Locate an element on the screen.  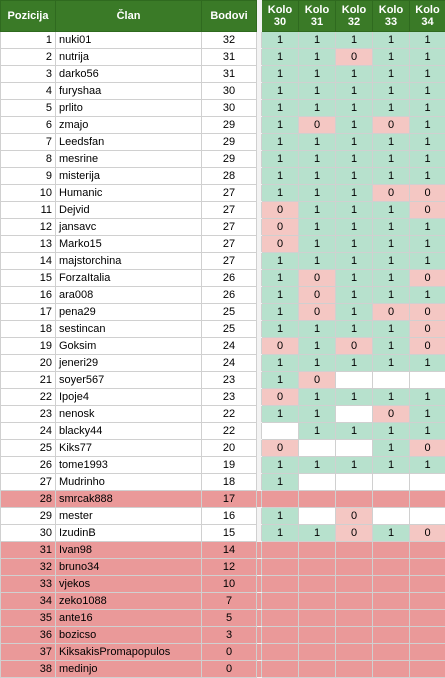
member-cell: misterija is located at coordinates (129, 176).